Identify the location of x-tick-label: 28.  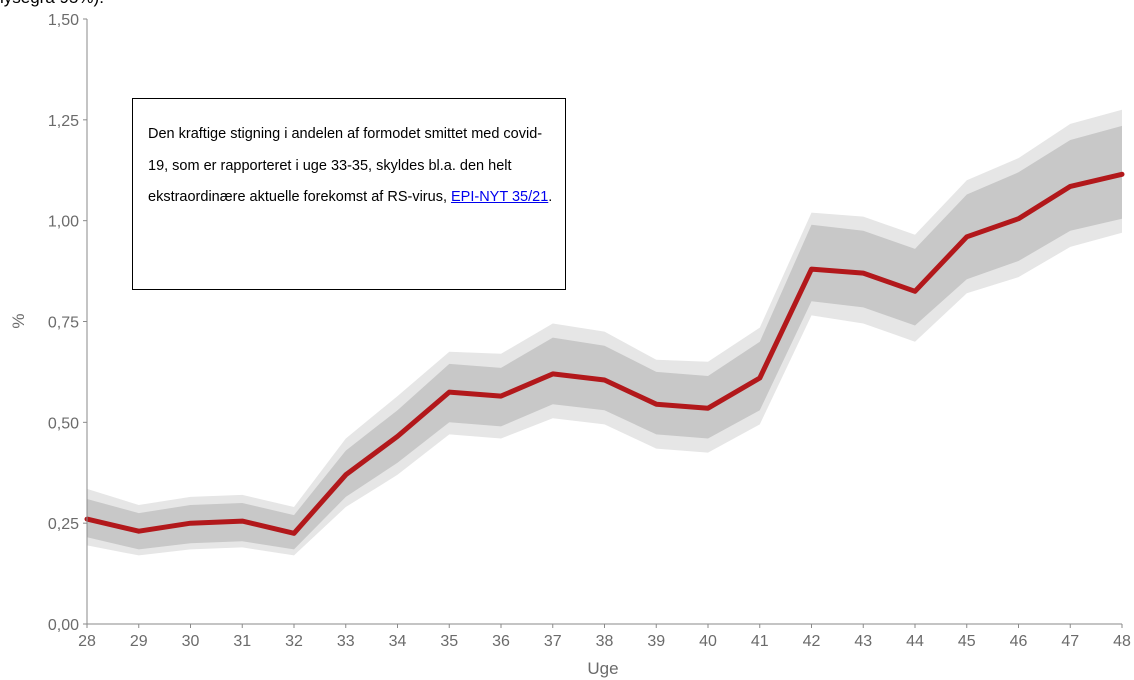
(87, 641).